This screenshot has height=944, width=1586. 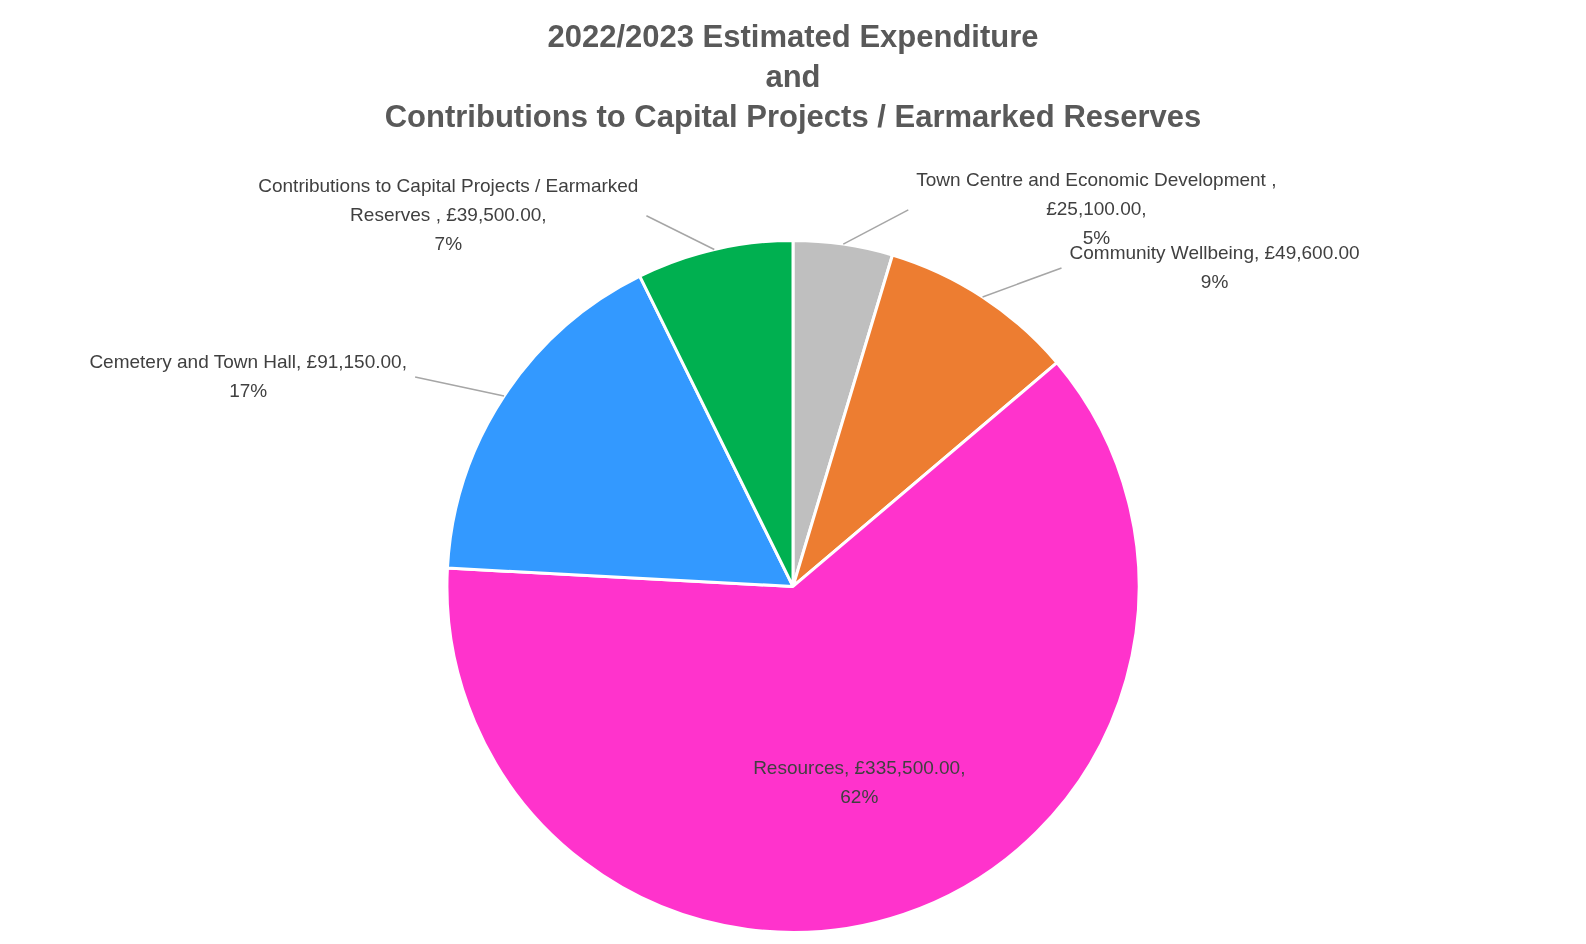 What do you see at coordinates (859, 781) in the screenshot?
I see `slice-label: Resources, £335,500.00, 62%` at bounding box center [859, 781].